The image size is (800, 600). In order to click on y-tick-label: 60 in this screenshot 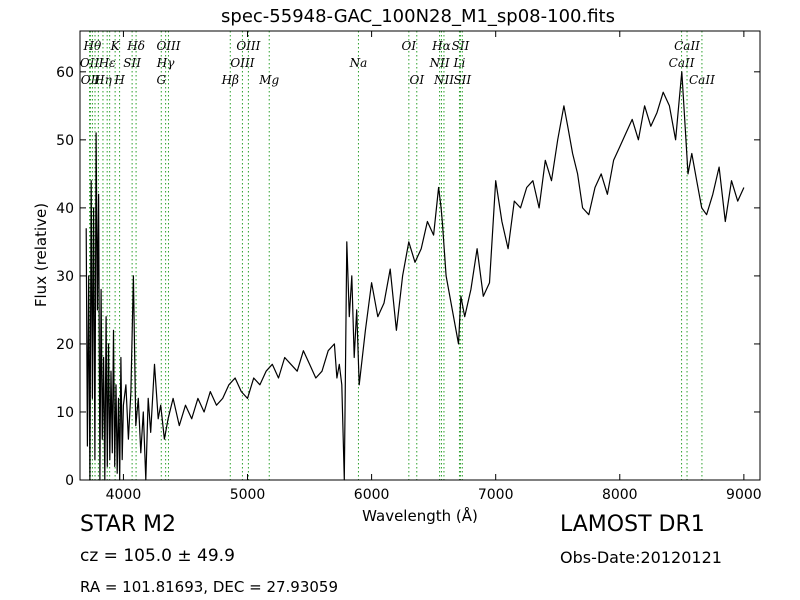, I will do `click(65, 73)`.